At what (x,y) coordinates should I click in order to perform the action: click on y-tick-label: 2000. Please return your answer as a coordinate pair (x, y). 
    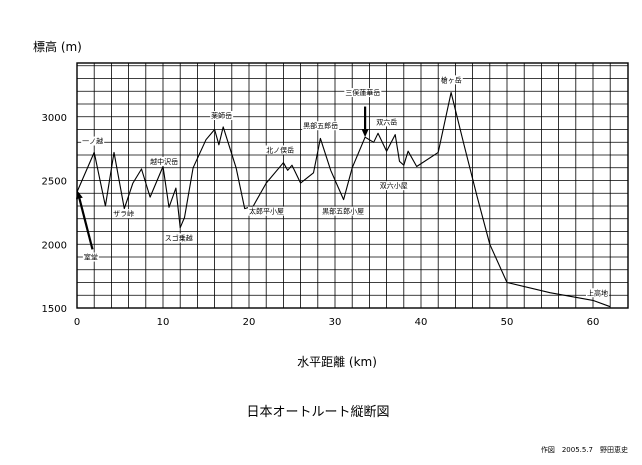
    Looking at the image, I should click on (54, 245).